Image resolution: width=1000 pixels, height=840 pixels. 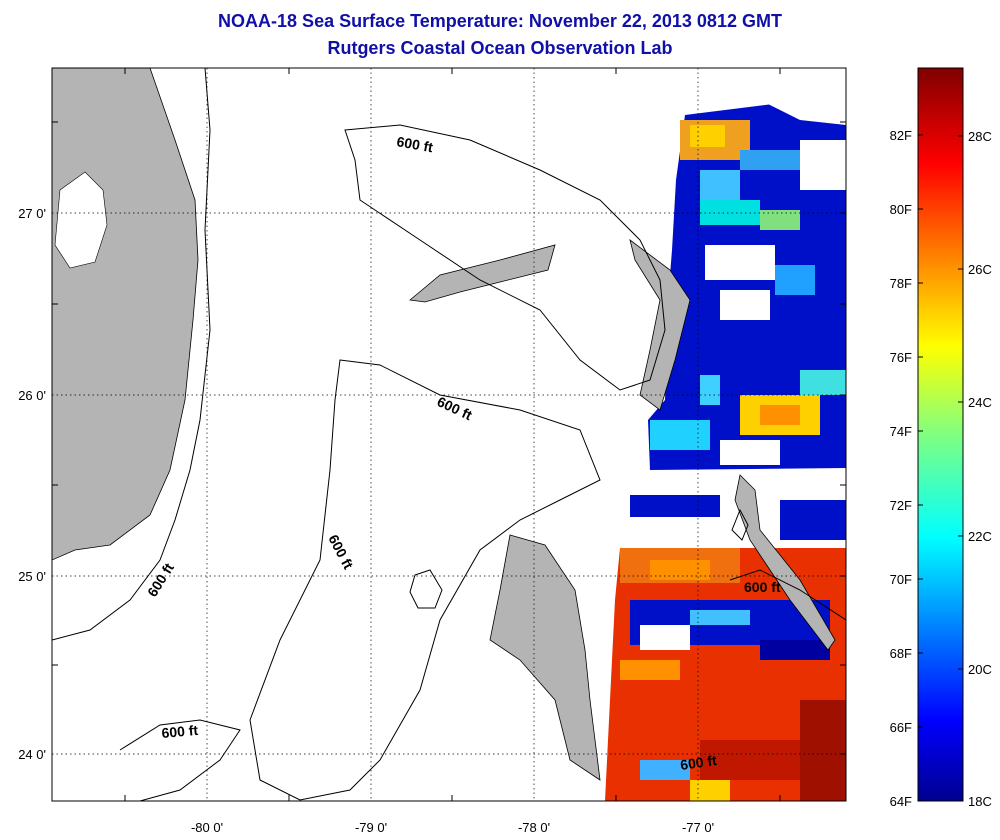 What do you see at coordinates (980, 669) in the screenshot?
I see `colorbar-c-label: 20C` at bounding box center [980, 669].